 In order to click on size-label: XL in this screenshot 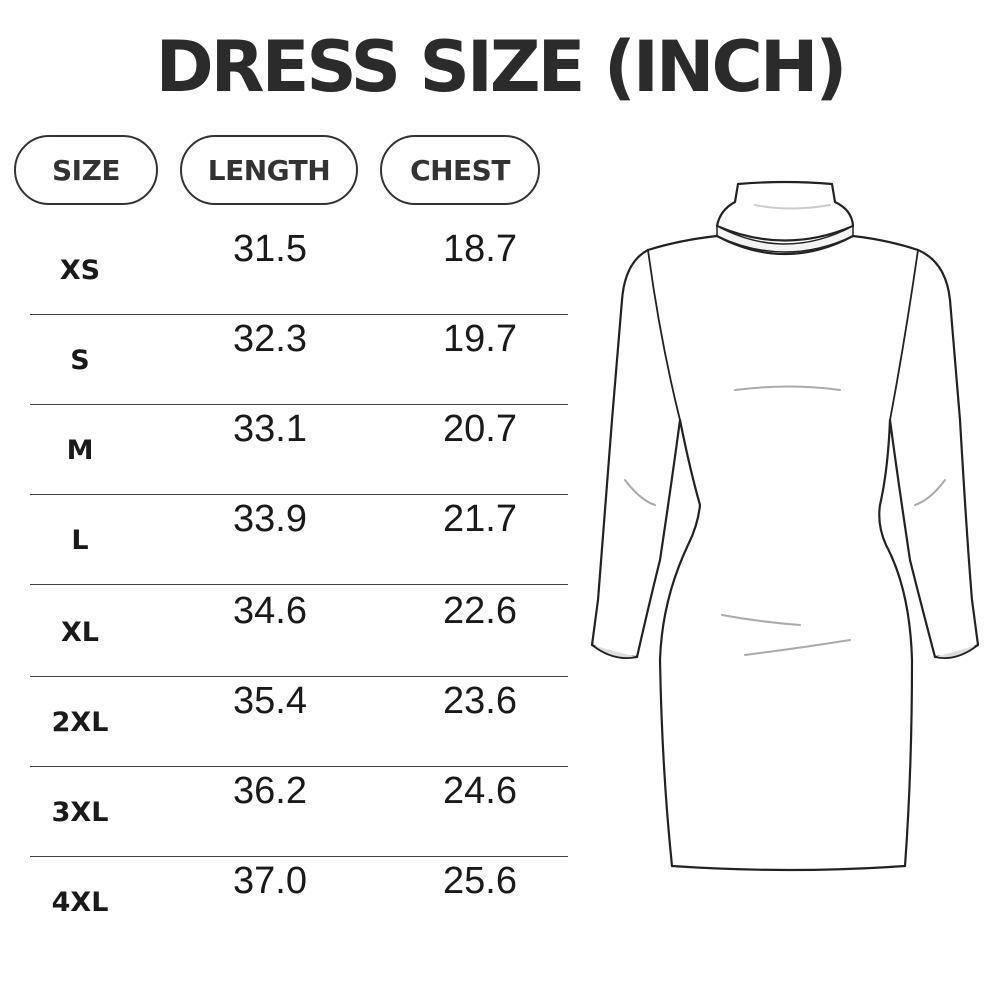, I will do `click(80, 632)`.